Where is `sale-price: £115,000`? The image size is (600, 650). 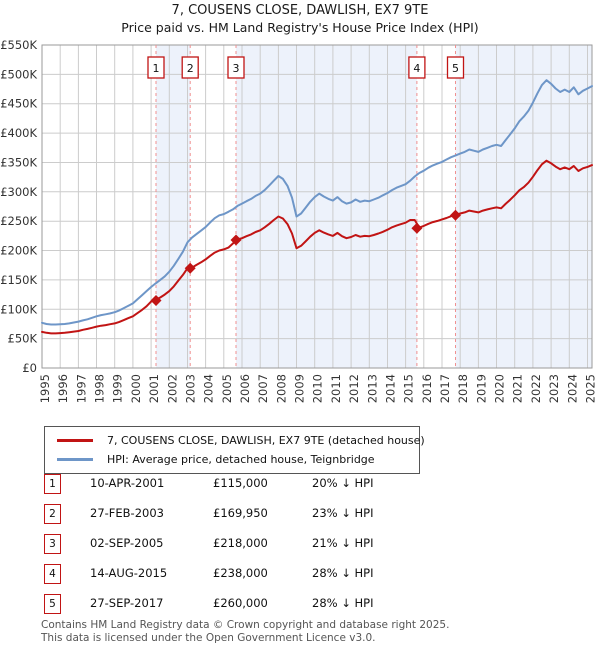 sale-price: £115,000 is located at coordinates (240, 483).